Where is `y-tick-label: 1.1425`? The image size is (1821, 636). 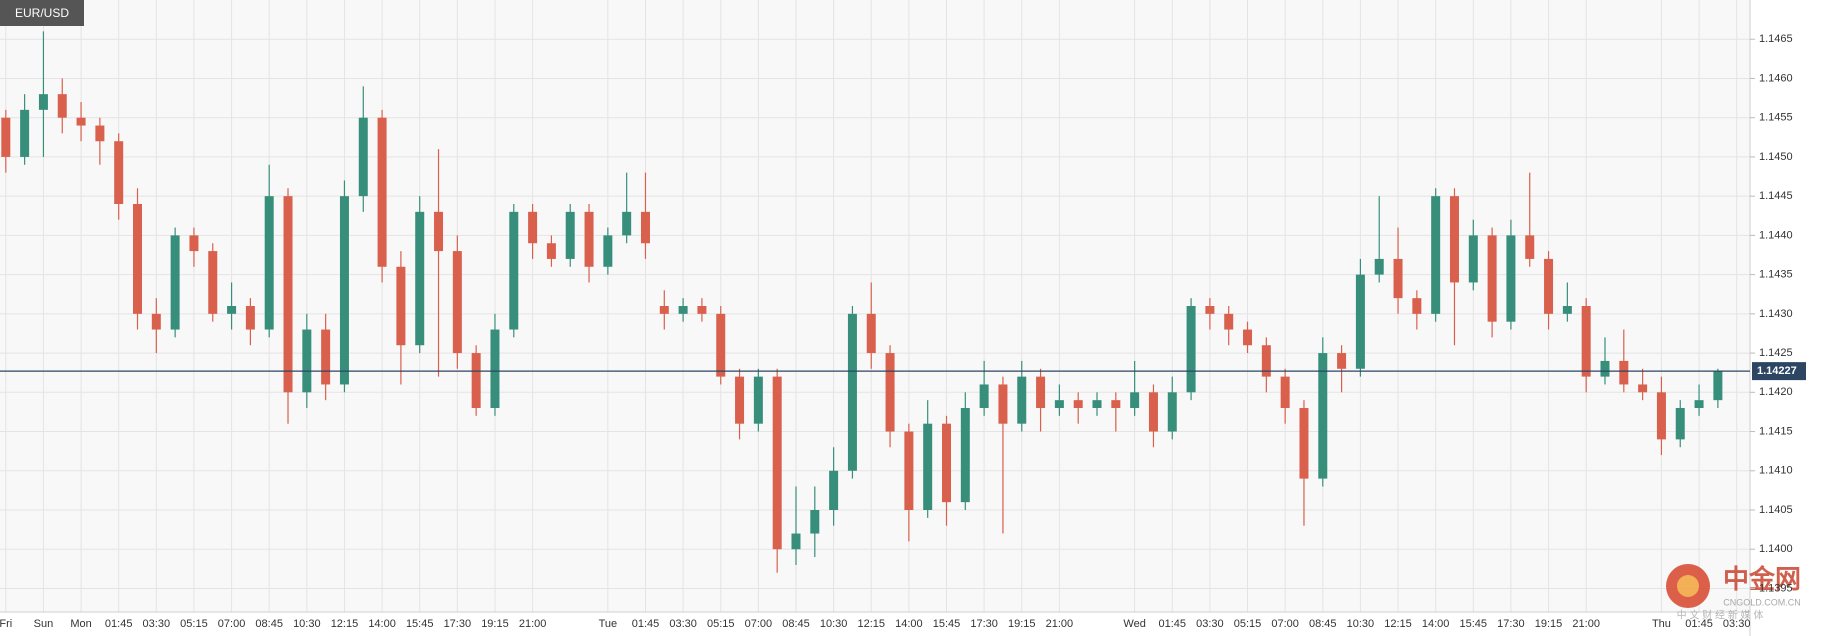 y-tick-label: 1.1425 is located at coordinates (1776, 353).